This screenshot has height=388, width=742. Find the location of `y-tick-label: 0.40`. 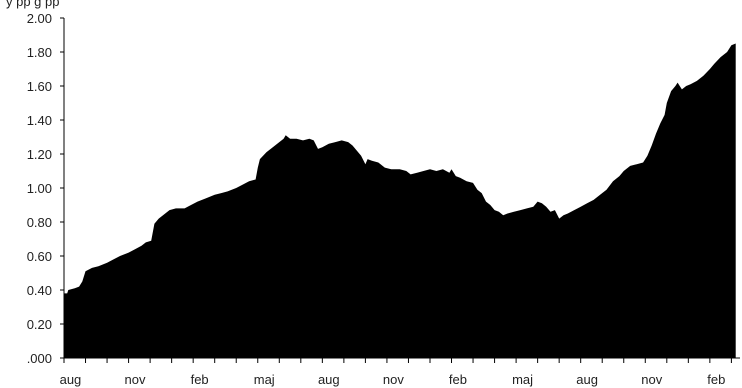

y-tick-label: 0.40 is located at coordinates (39, 290).